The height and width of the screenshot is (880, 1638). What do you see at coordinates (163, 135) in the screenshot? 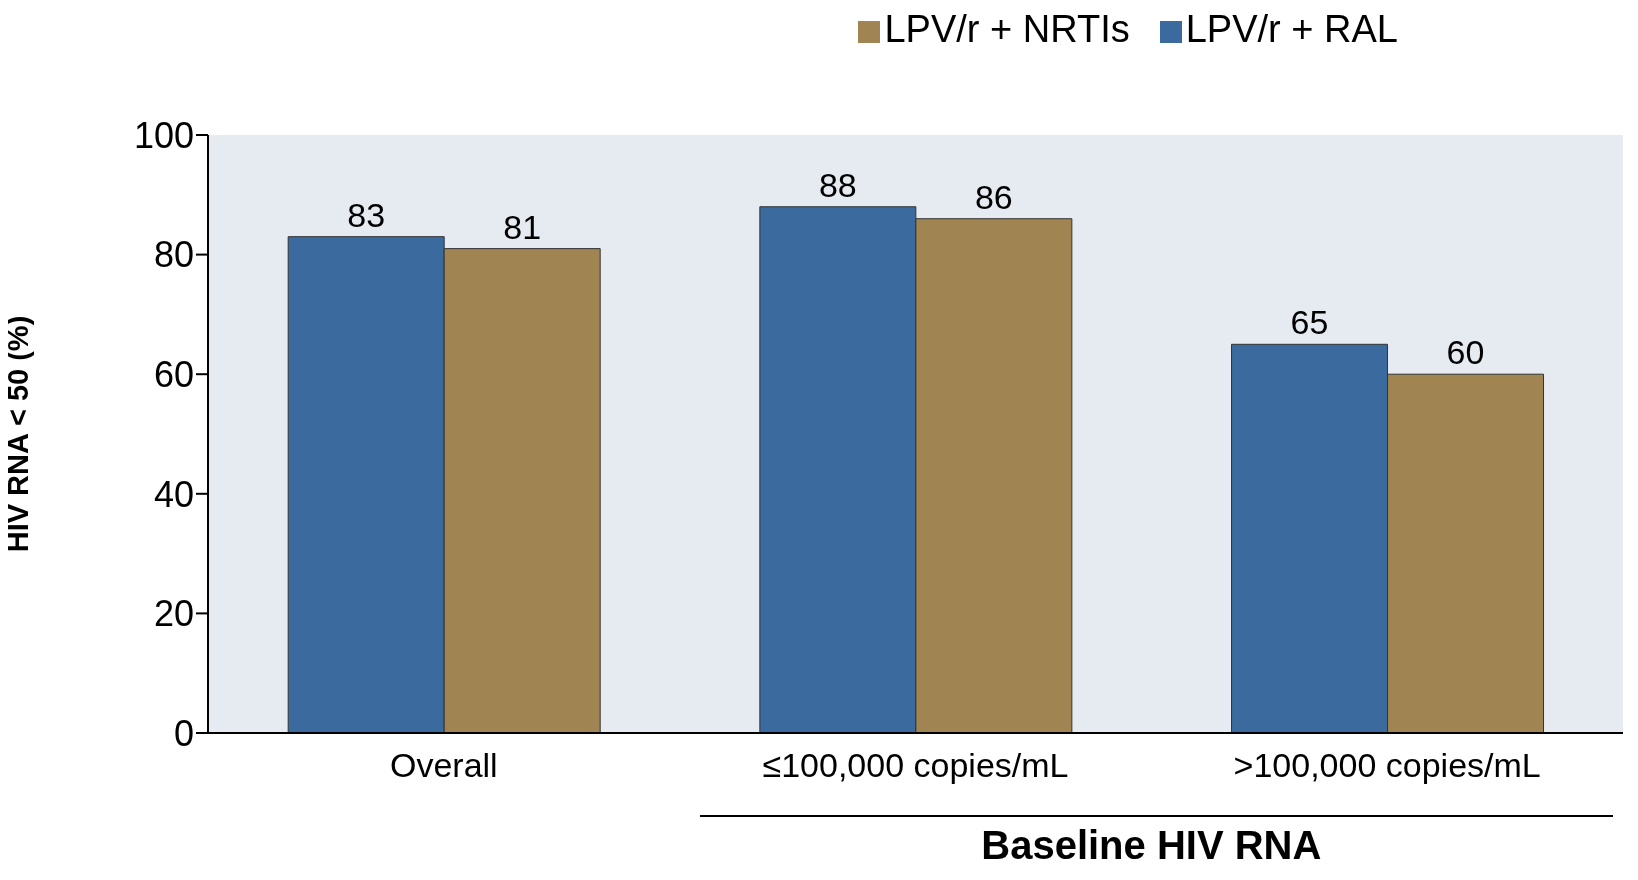
I see `y-tick-label: 100` at bounding box center [163, 135].